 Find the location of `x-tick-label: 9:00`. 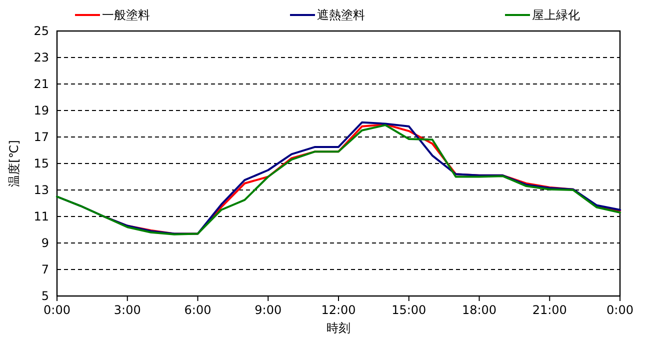

x-tick-label: 9:00 is located at coordinates (268, 310).